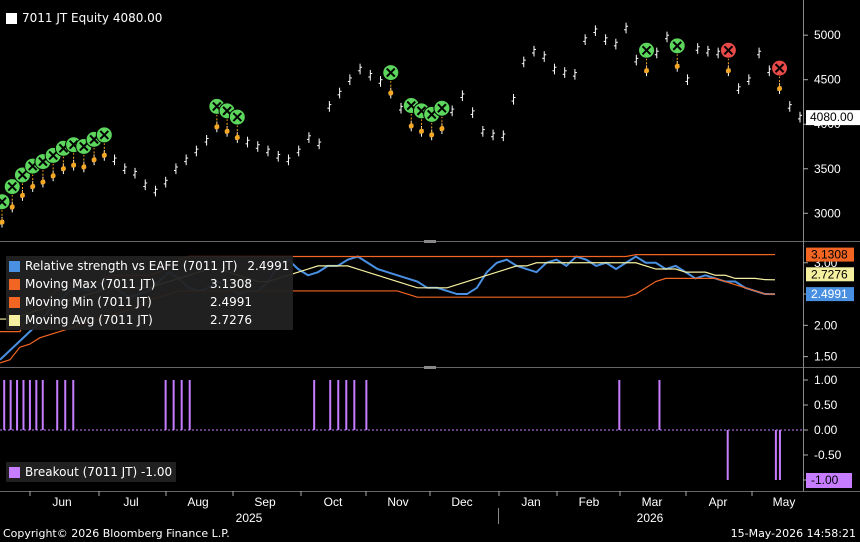  Describe the element at coordinates (14, 302) in the screenshot. I see `min-legend-swatch` at that location.